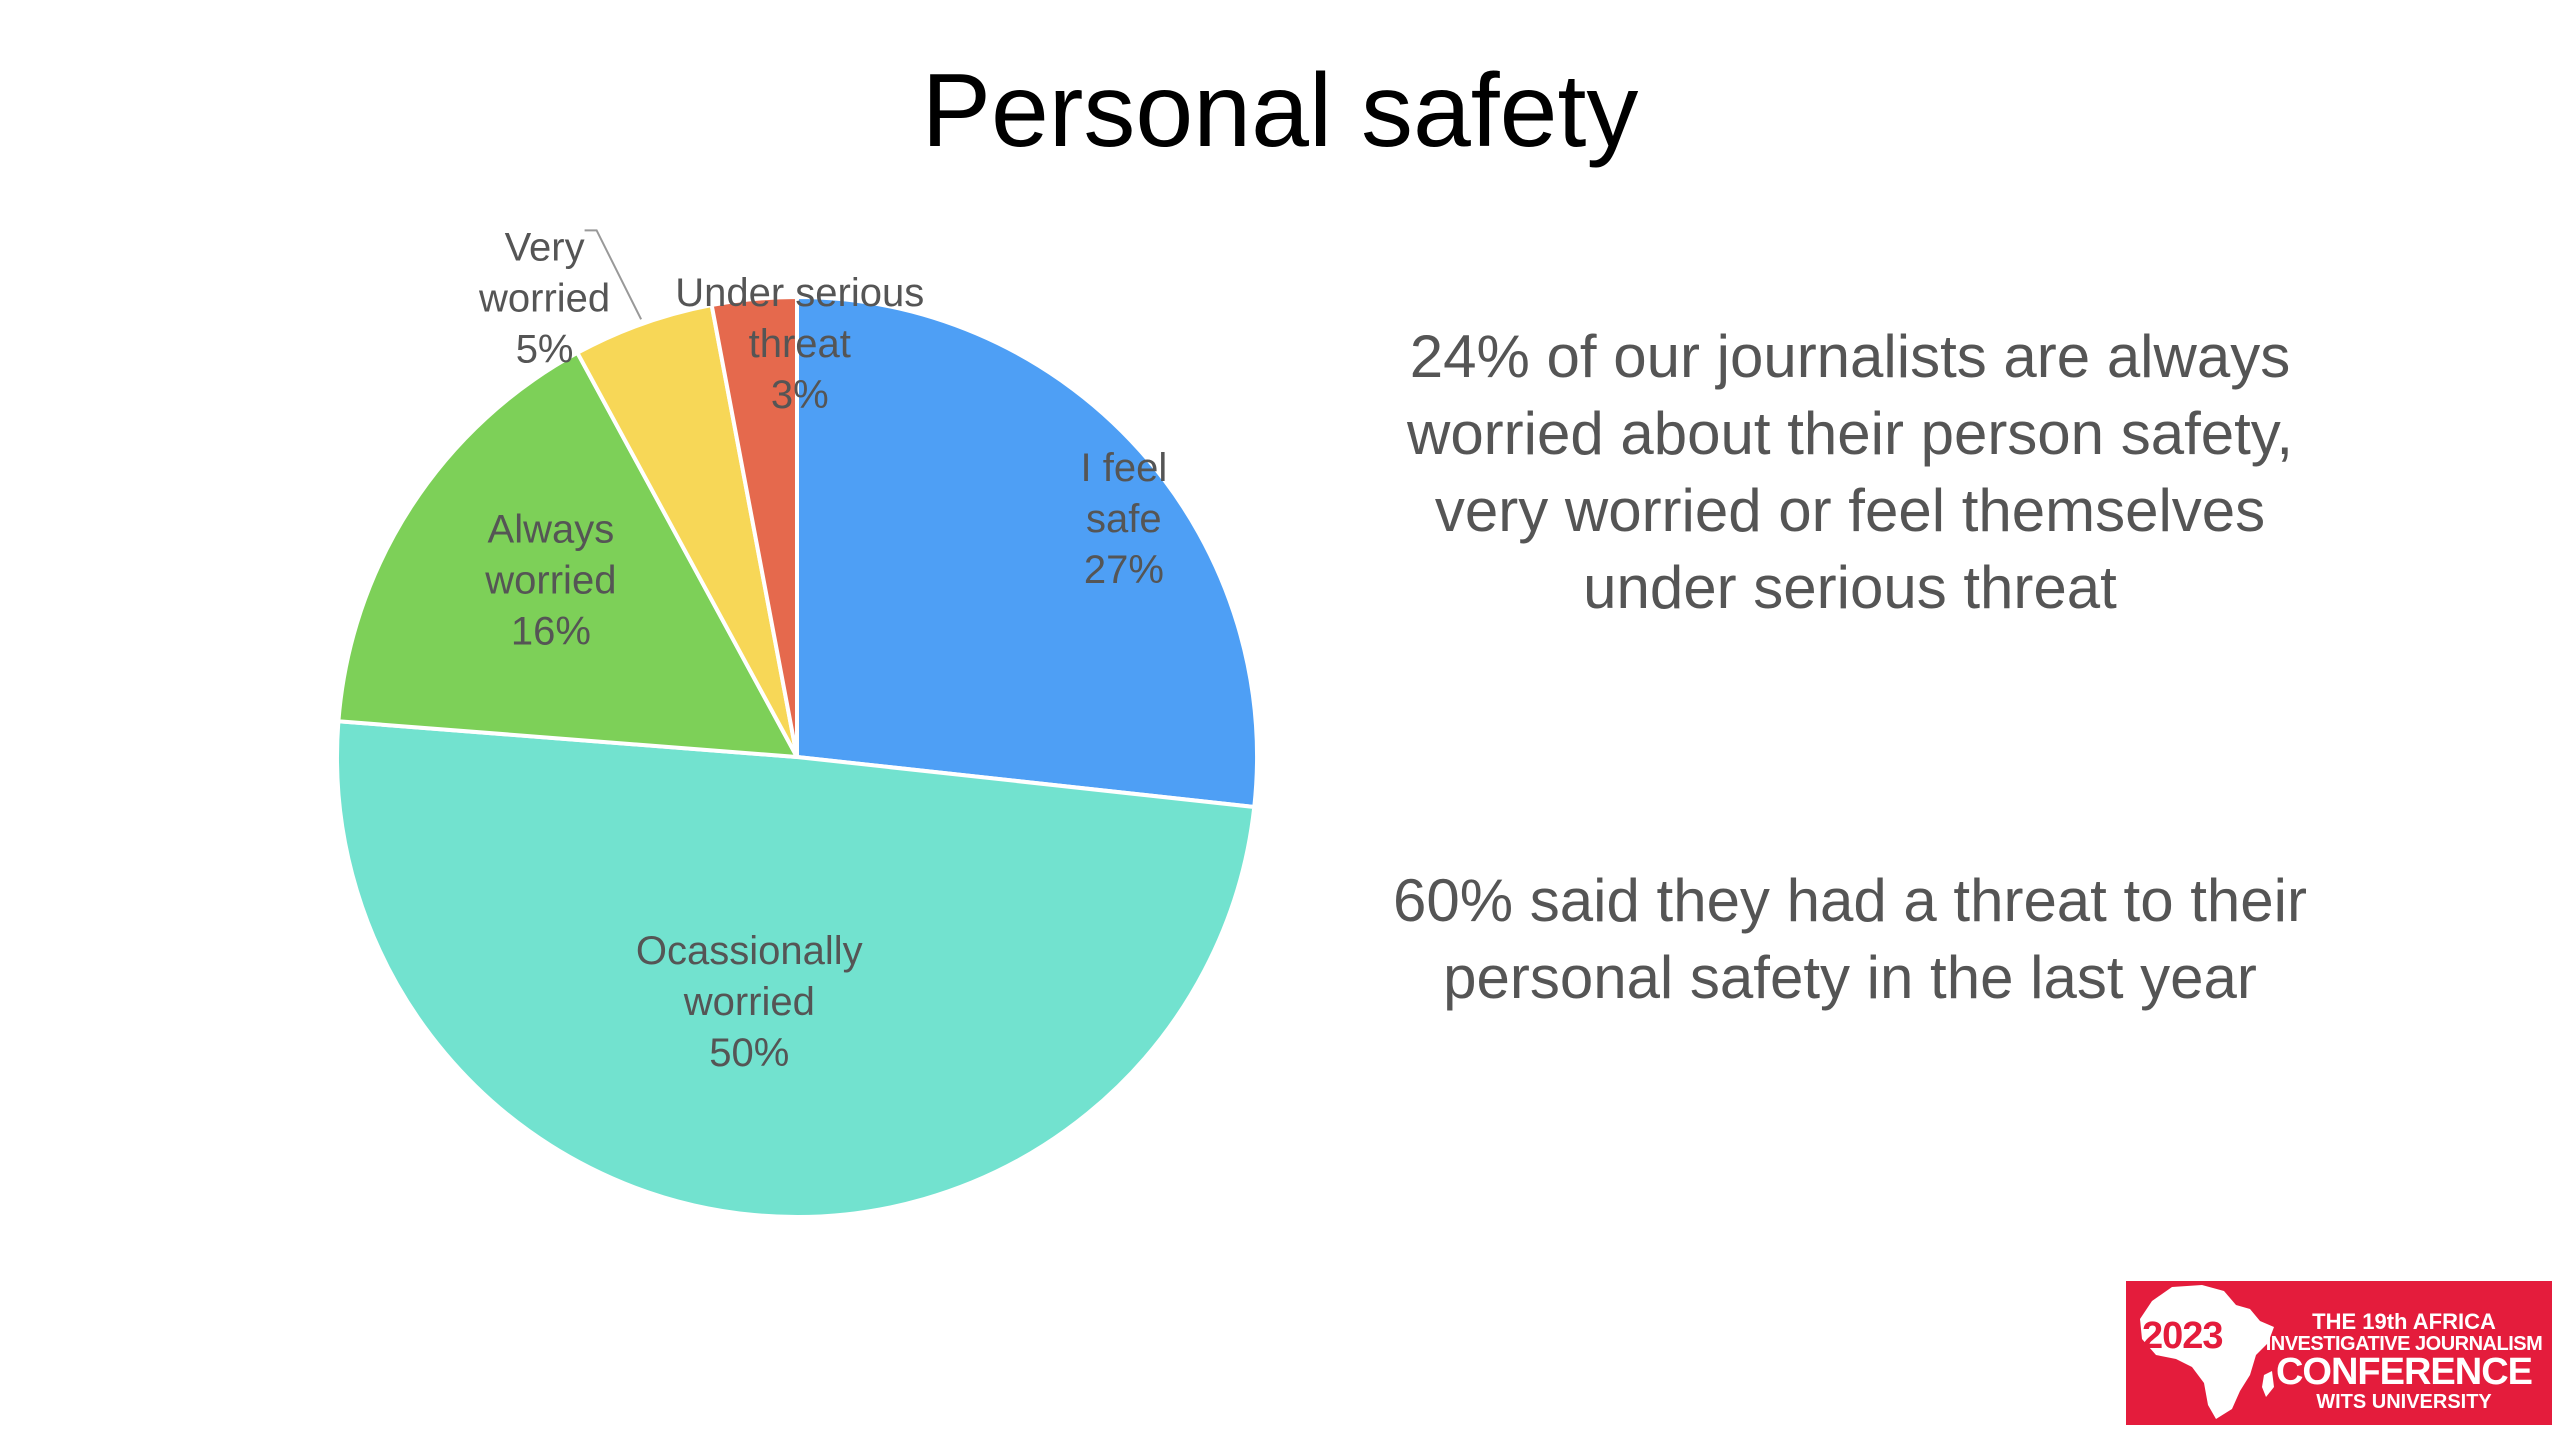 Image resolution: width=2560 pixels, height=1440 pixels. Describe the element at coordinates (2183, 1336) in the screenshot. I see `logo-year: 2023` at that location.